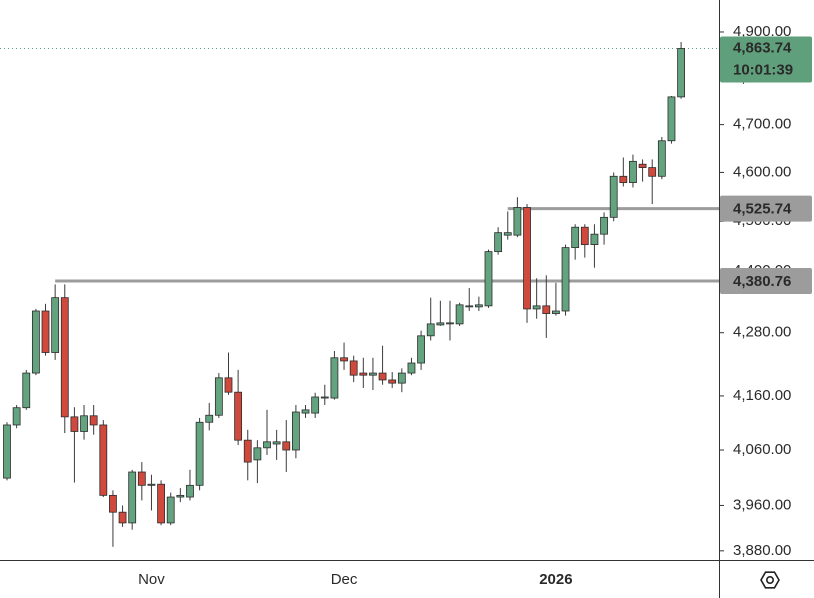 The image size is (814, 598). Describe the element at coordinates (762, 47) in the screenshot. I see `last-price-label: 4,863.74` at that location.